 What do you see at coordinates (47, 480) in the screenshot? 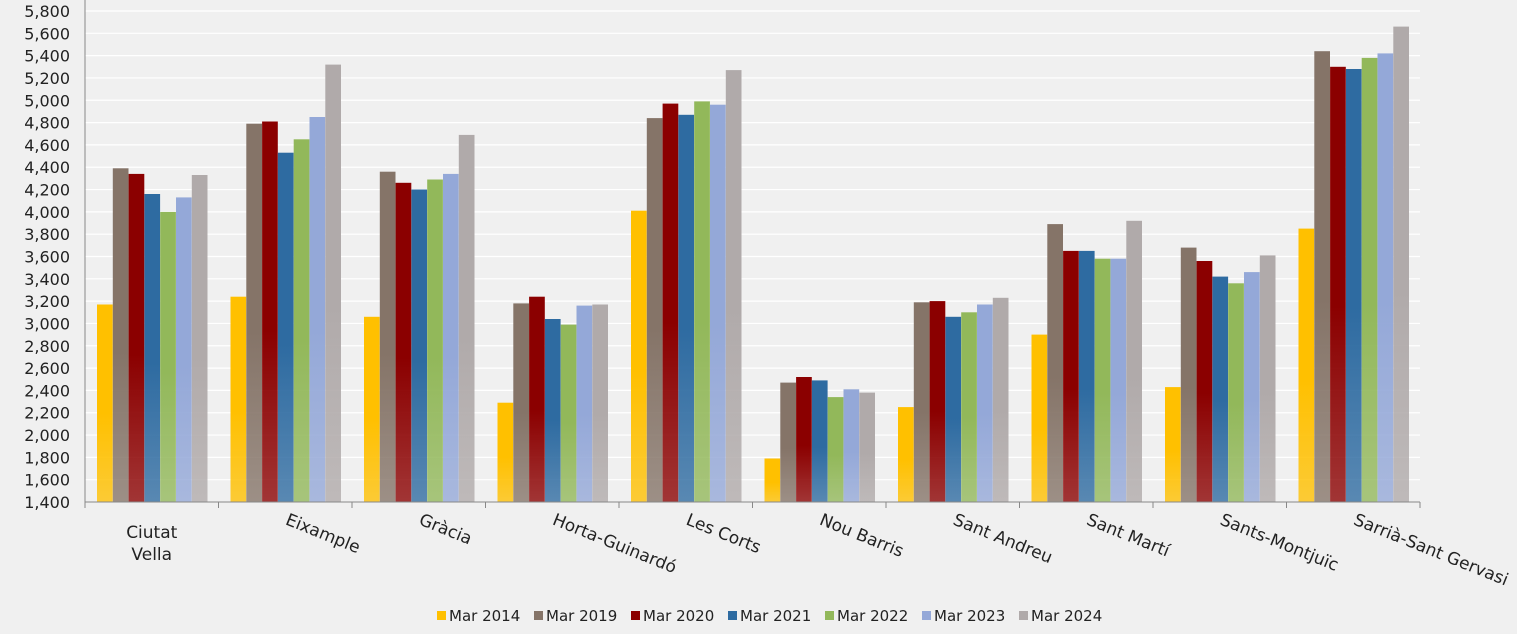
I see `y-tick-label: 1,600` at bounding box center [47, 480].